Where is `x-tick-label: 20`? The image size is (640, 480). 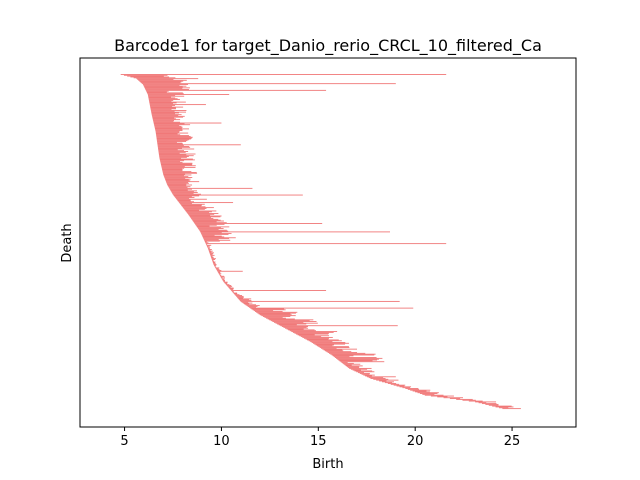
x-tick-label: 20 is located at coordinates (415, 441).